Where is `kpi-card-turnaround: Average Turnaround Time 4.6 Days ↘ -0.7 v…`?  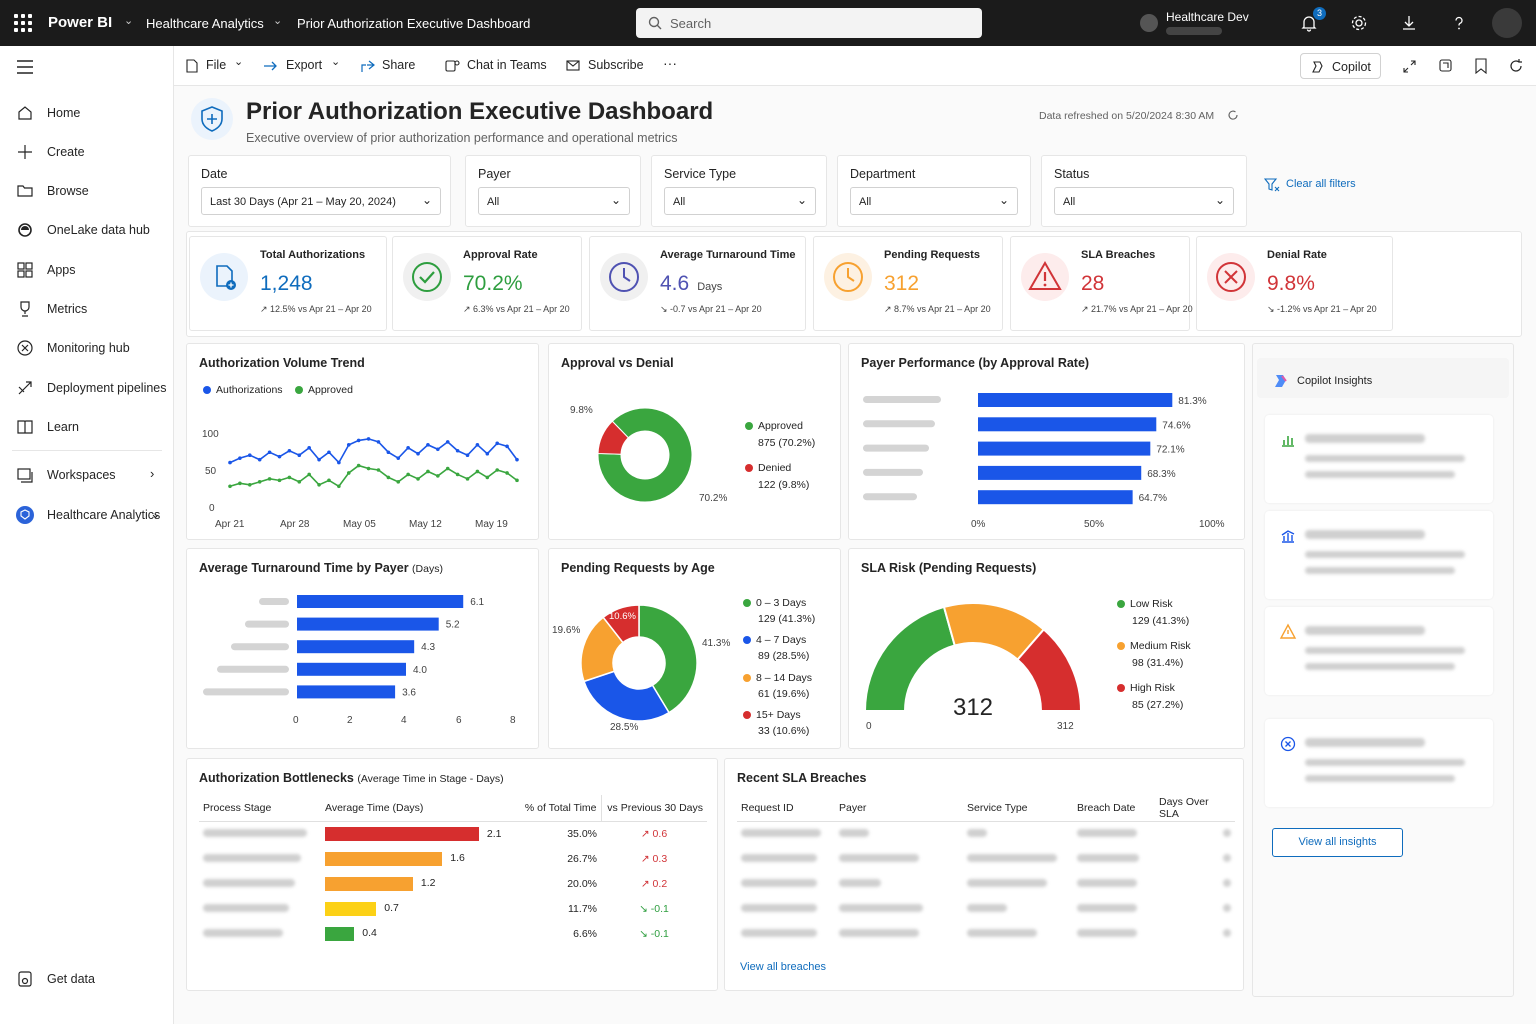
kpi-card-turnaround: Average Turnaround Time 4.6 Days ↘ -0.7 v… is located at coordinates (697, 283).